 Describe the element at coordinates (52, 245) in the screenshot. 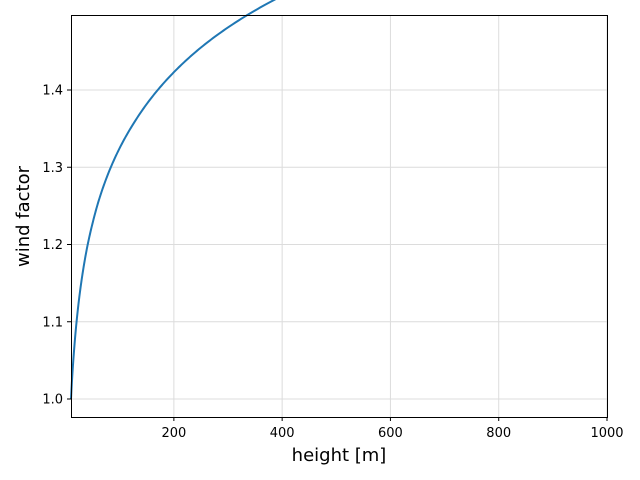

I see `y-tick-label: 1.2` at that location.